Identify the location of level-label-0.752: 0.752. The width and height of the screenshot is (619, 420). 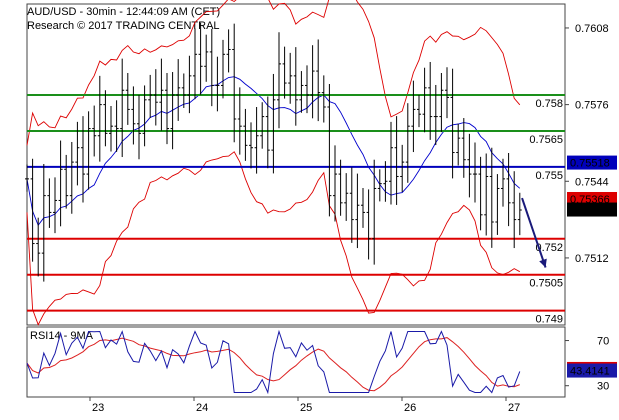
(549, 248).